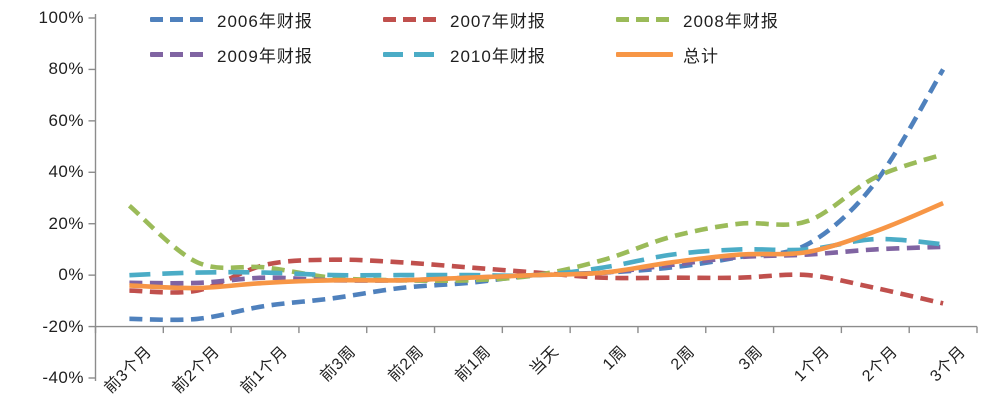 The image size is (987, 408). I want to click on legend-item: 2010年财报, so click(499, 54).